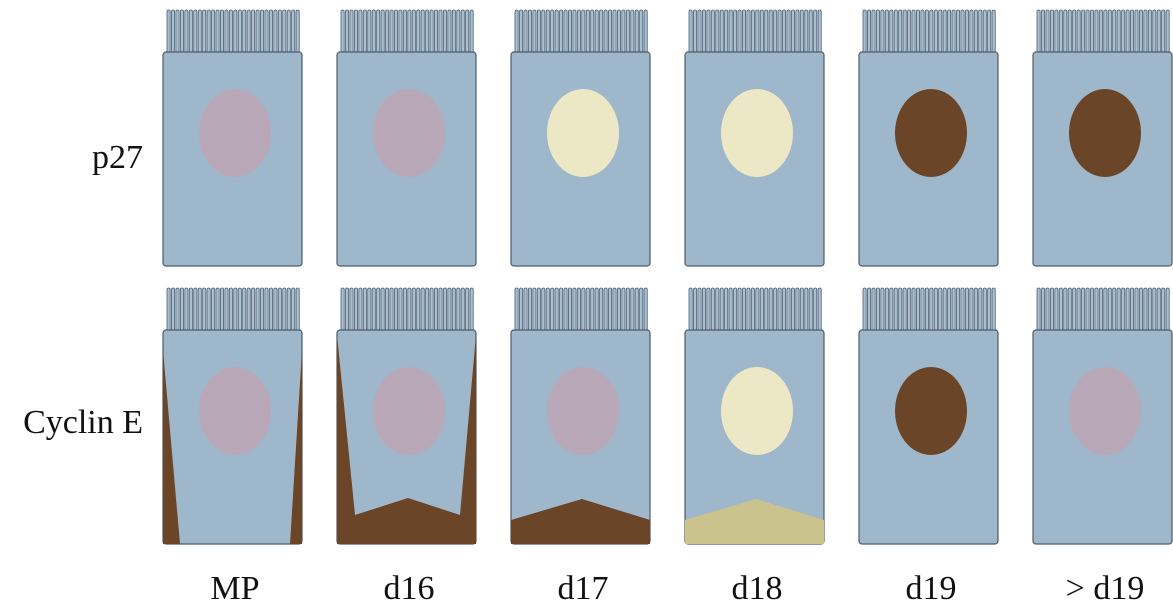 This screenshot has width=1173, height=605. Describe the element at coordinates (1105, 587) in the screenshot. I see `column-label: > d19` at that location.